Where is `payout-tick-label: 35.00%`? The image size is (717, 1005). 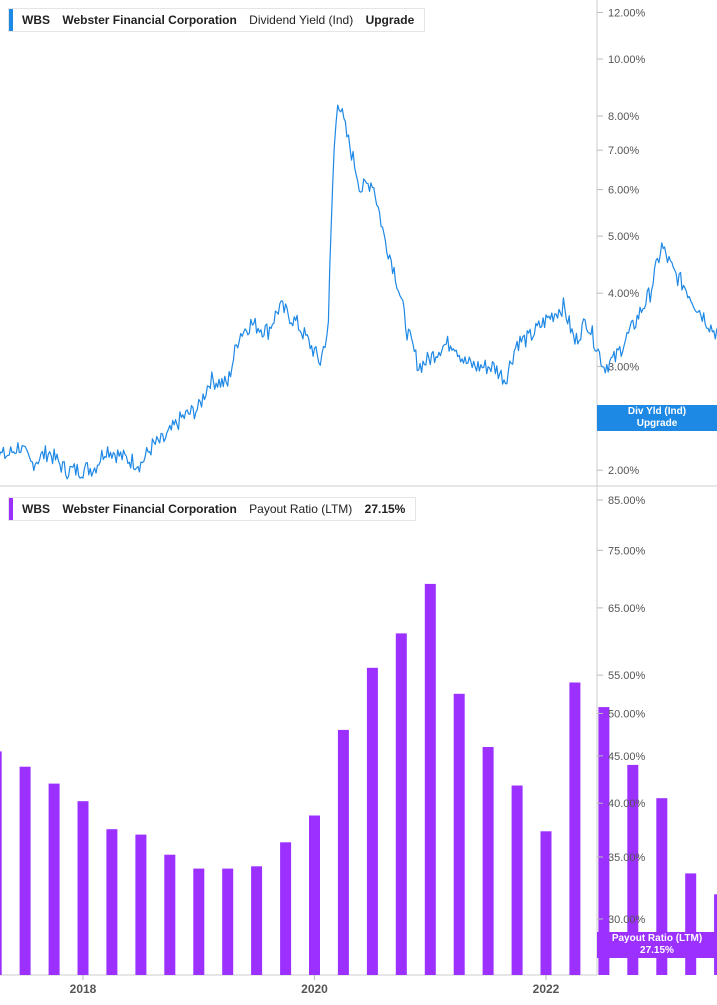
payout-tick-label: 35.00% is located at coordinates (627, 858).